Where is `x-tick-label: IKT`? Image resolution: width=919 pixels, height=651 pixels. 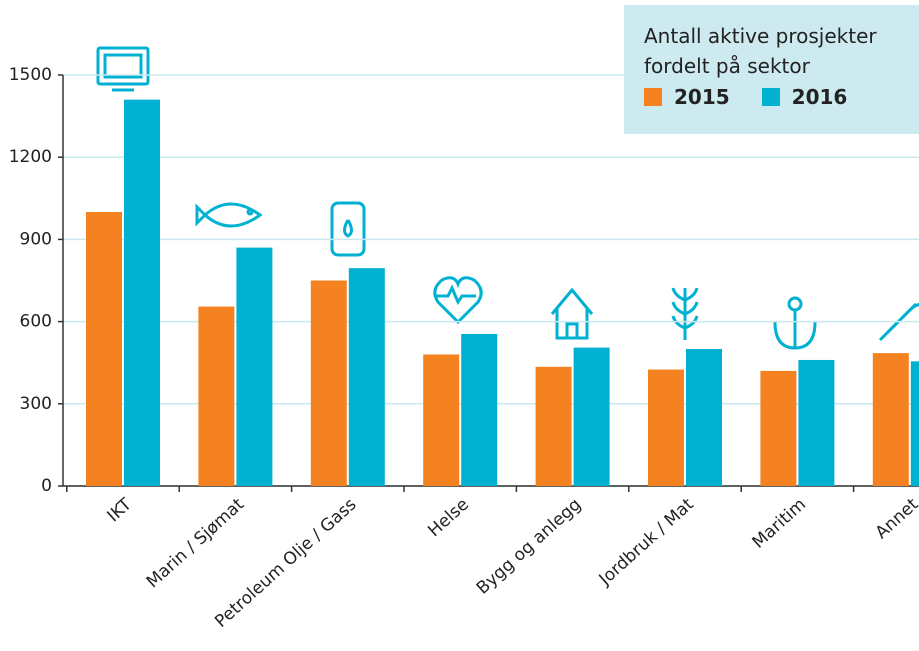
x-tick-label: IKT is located at coordinates (120, 510).